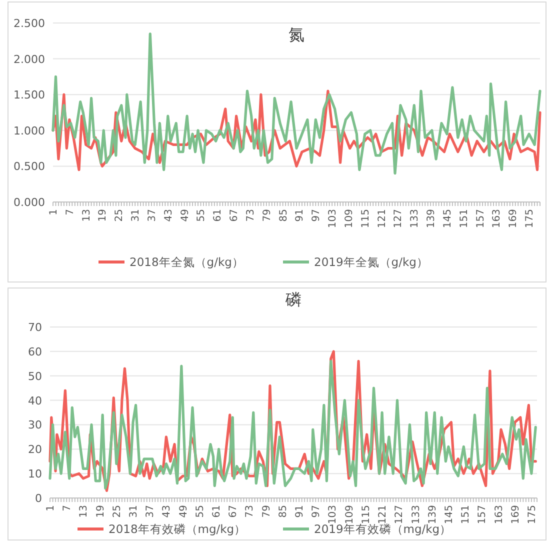  I want to click on legend-label: 2019年全氮（g/kg）, so click(371, 262).